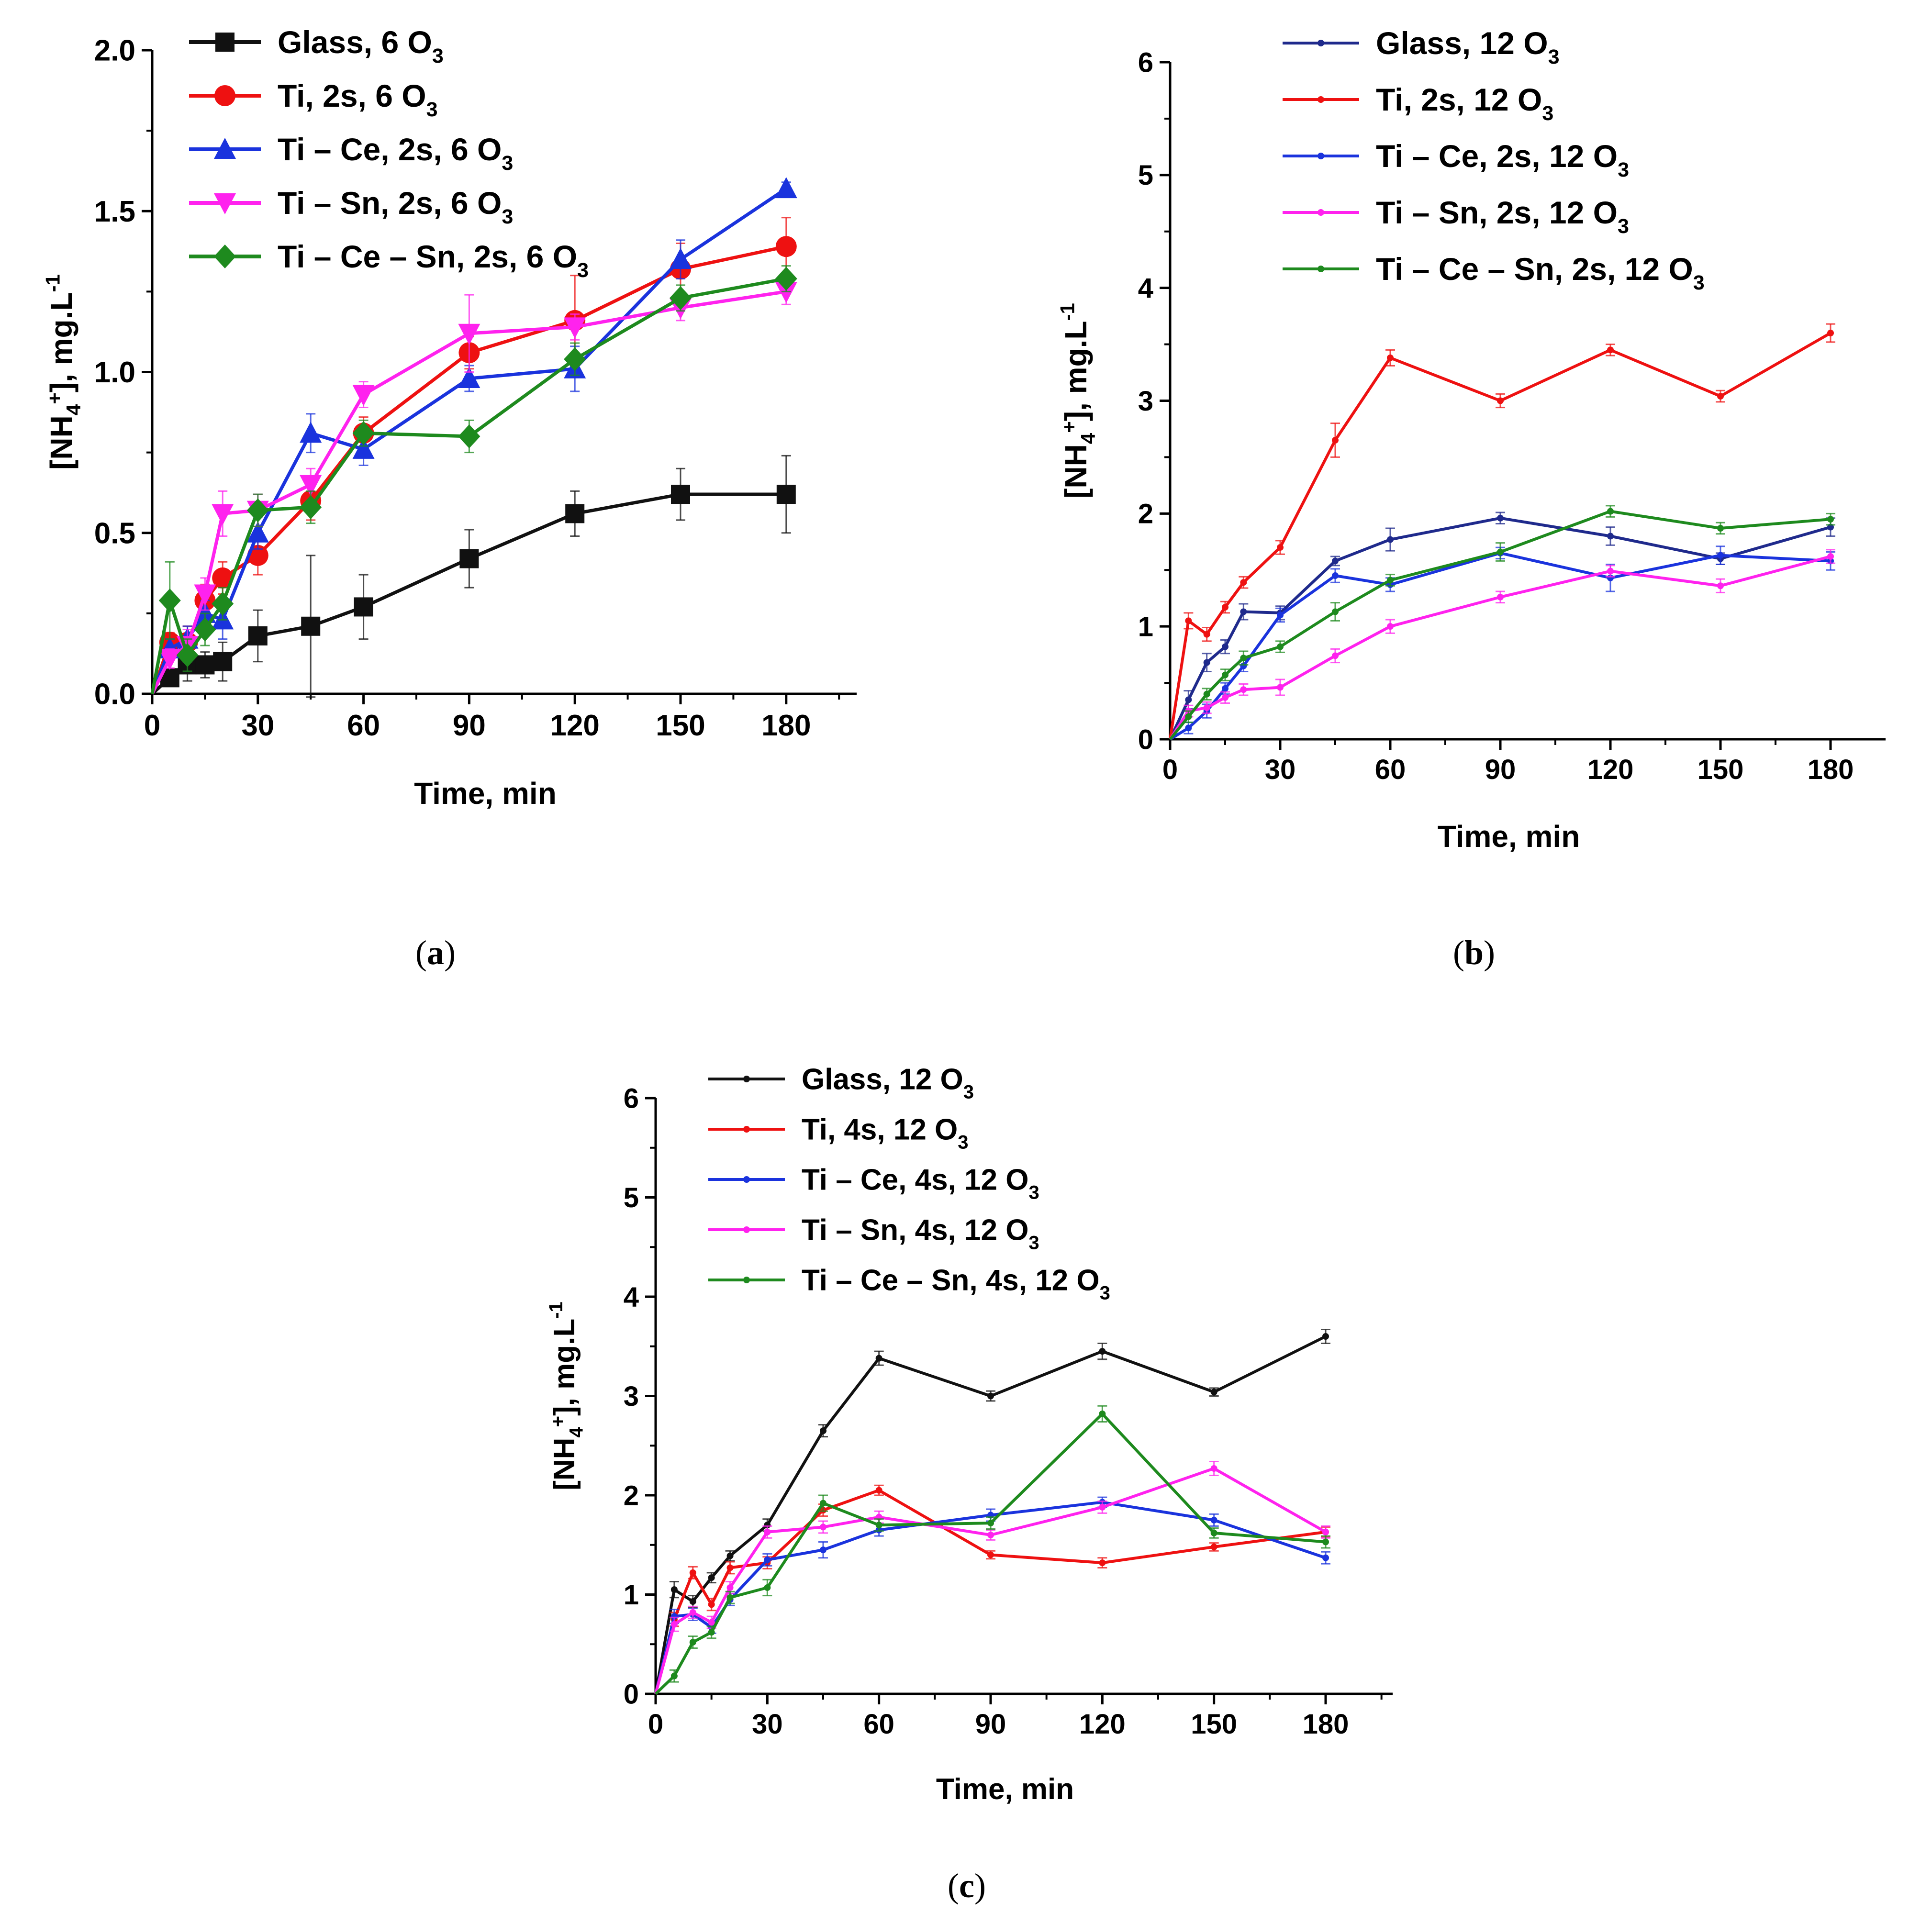 The image size is (1932, 1924). I want to click on legend-label-text: Ti, 4s, 12 O, so click(880, 1129).